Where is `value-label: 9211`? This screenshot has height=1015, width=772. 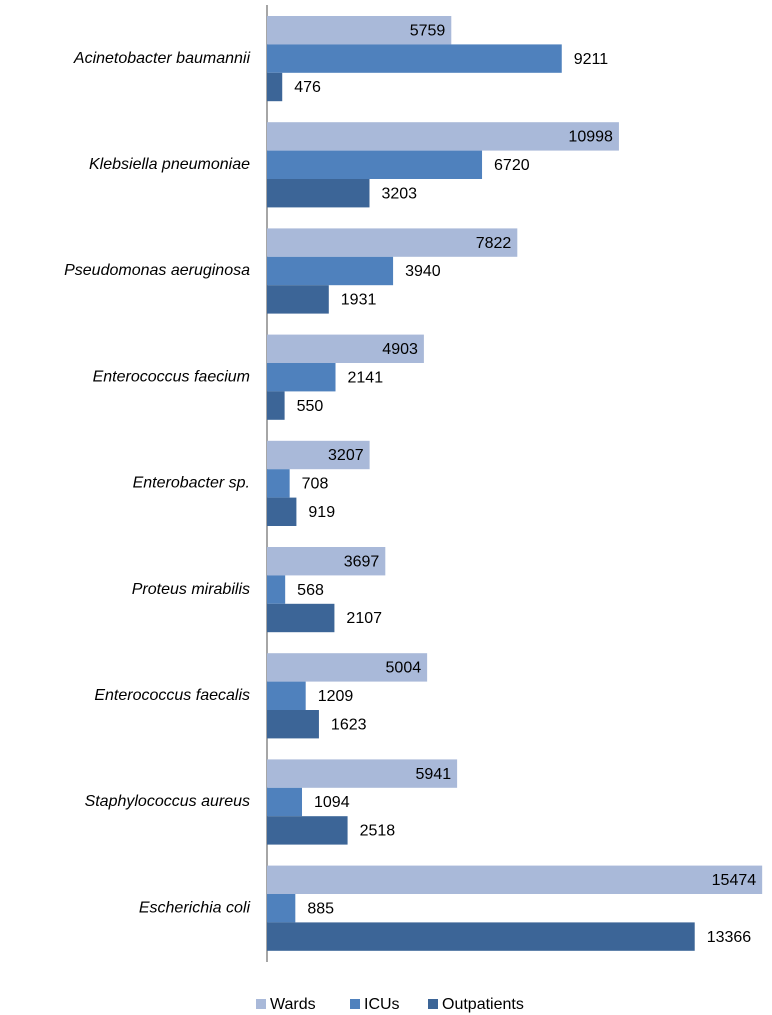 value-label: 9211 is located at coordinates (591, 59).